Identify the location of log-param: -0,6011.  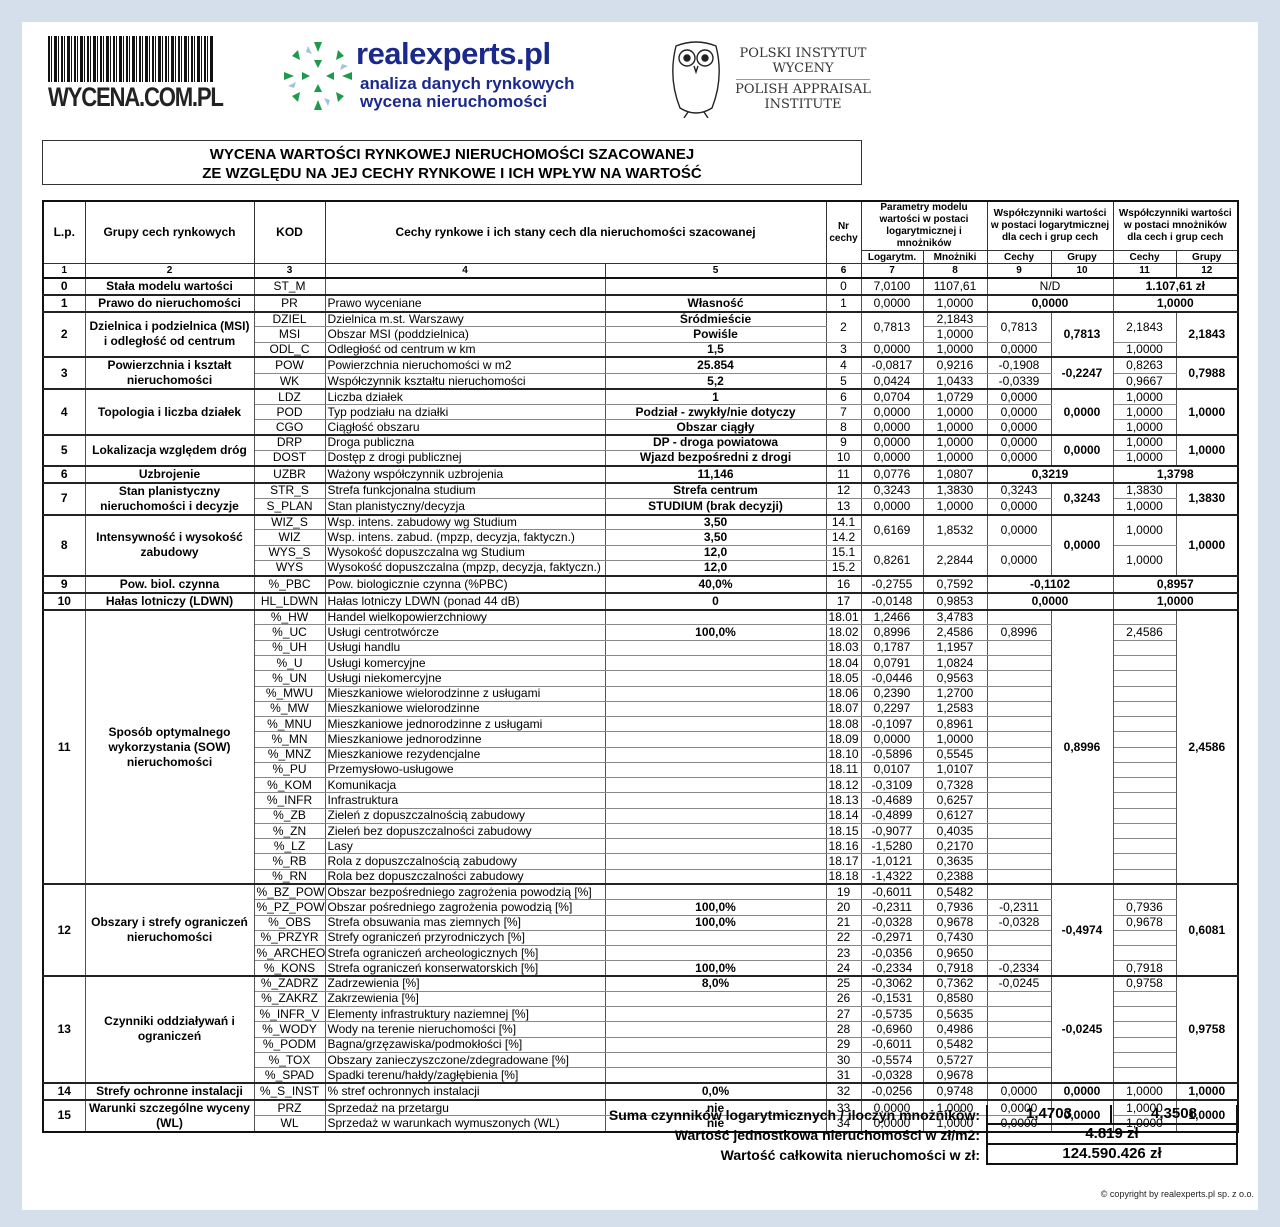
(892, 1044).